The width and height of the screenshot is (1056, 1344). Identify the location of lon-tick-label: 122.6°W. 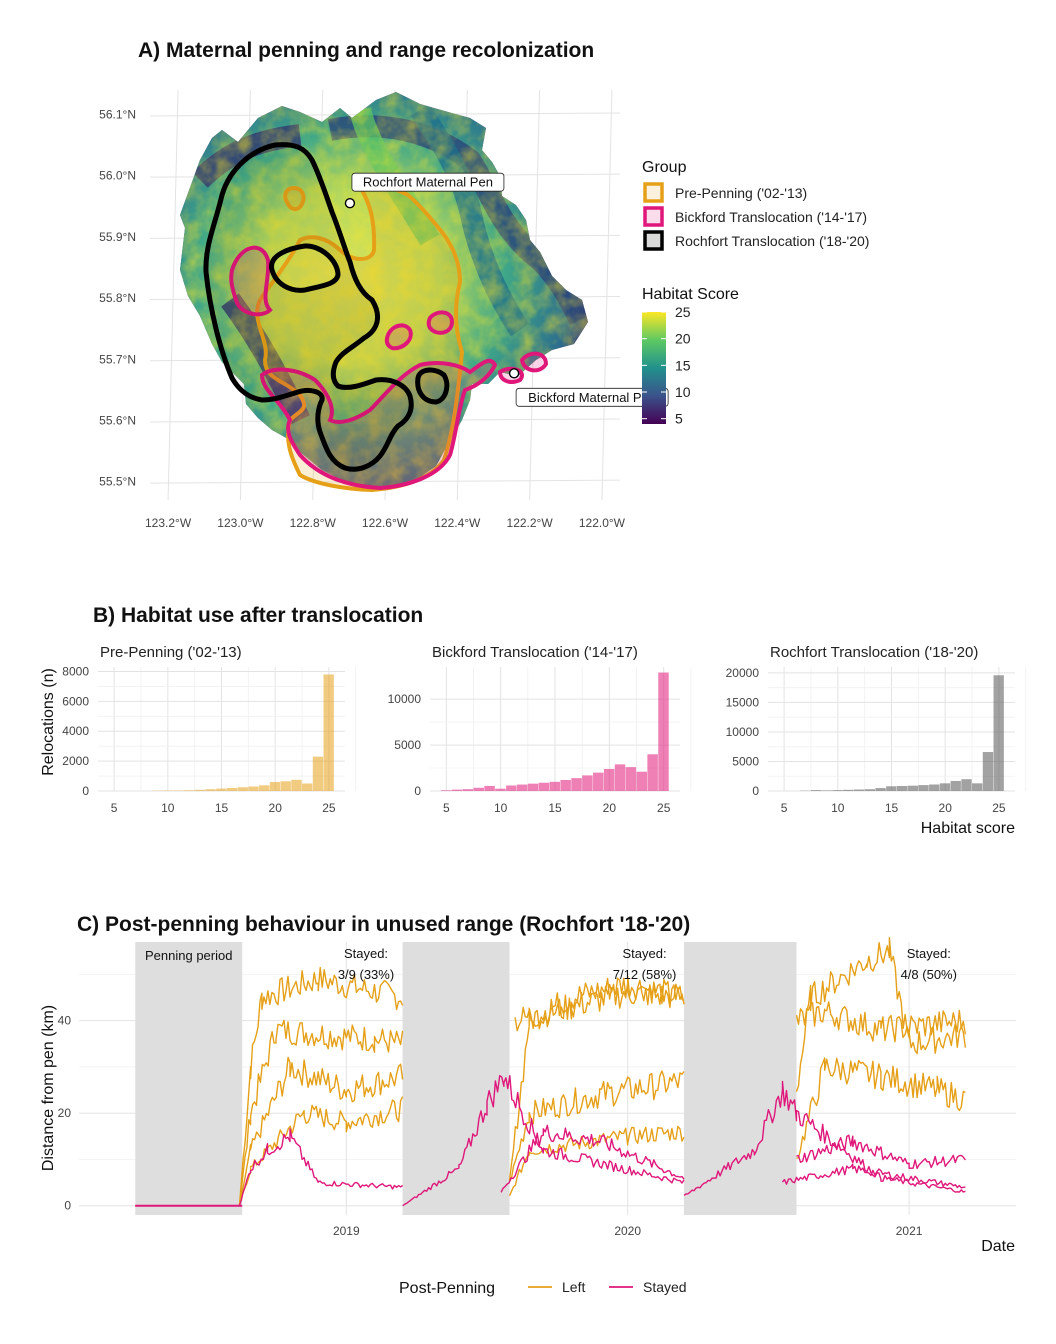
(385, 523).